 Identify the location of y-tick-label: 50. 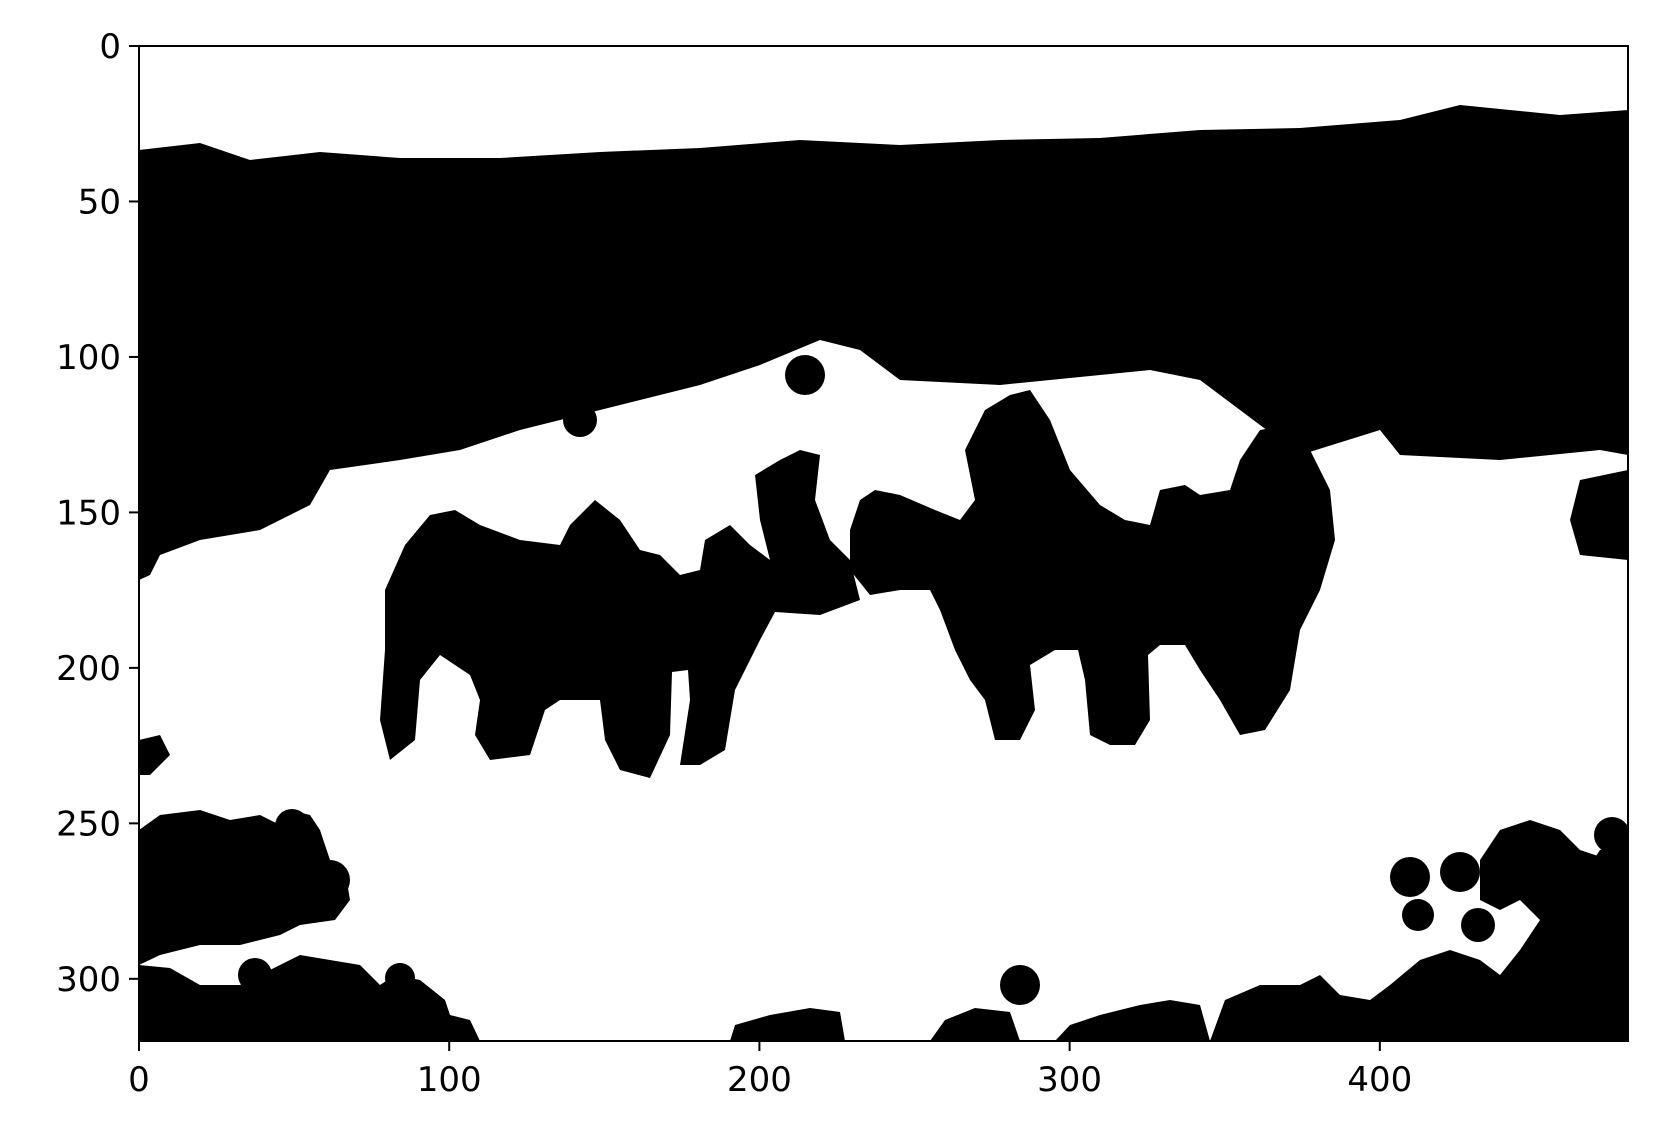
(99, 202).